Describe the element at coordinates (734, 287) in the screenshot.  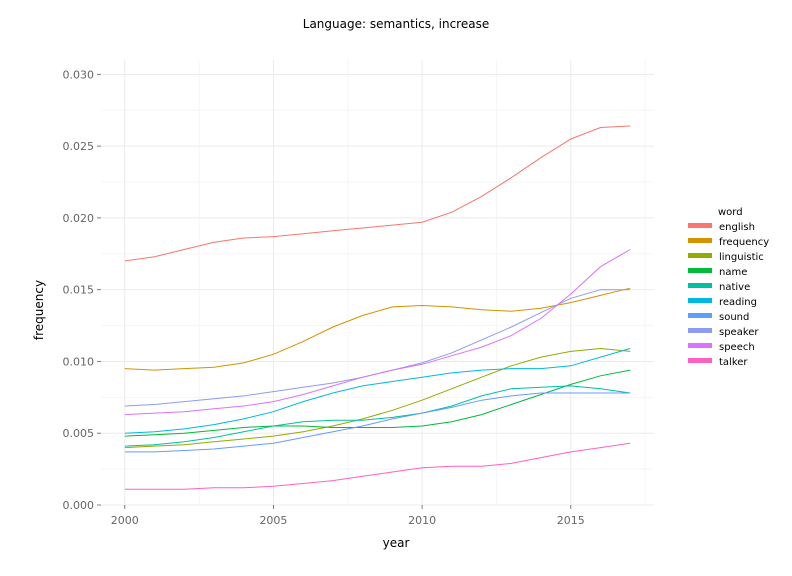
I see `legend-label-native: native` at that location.